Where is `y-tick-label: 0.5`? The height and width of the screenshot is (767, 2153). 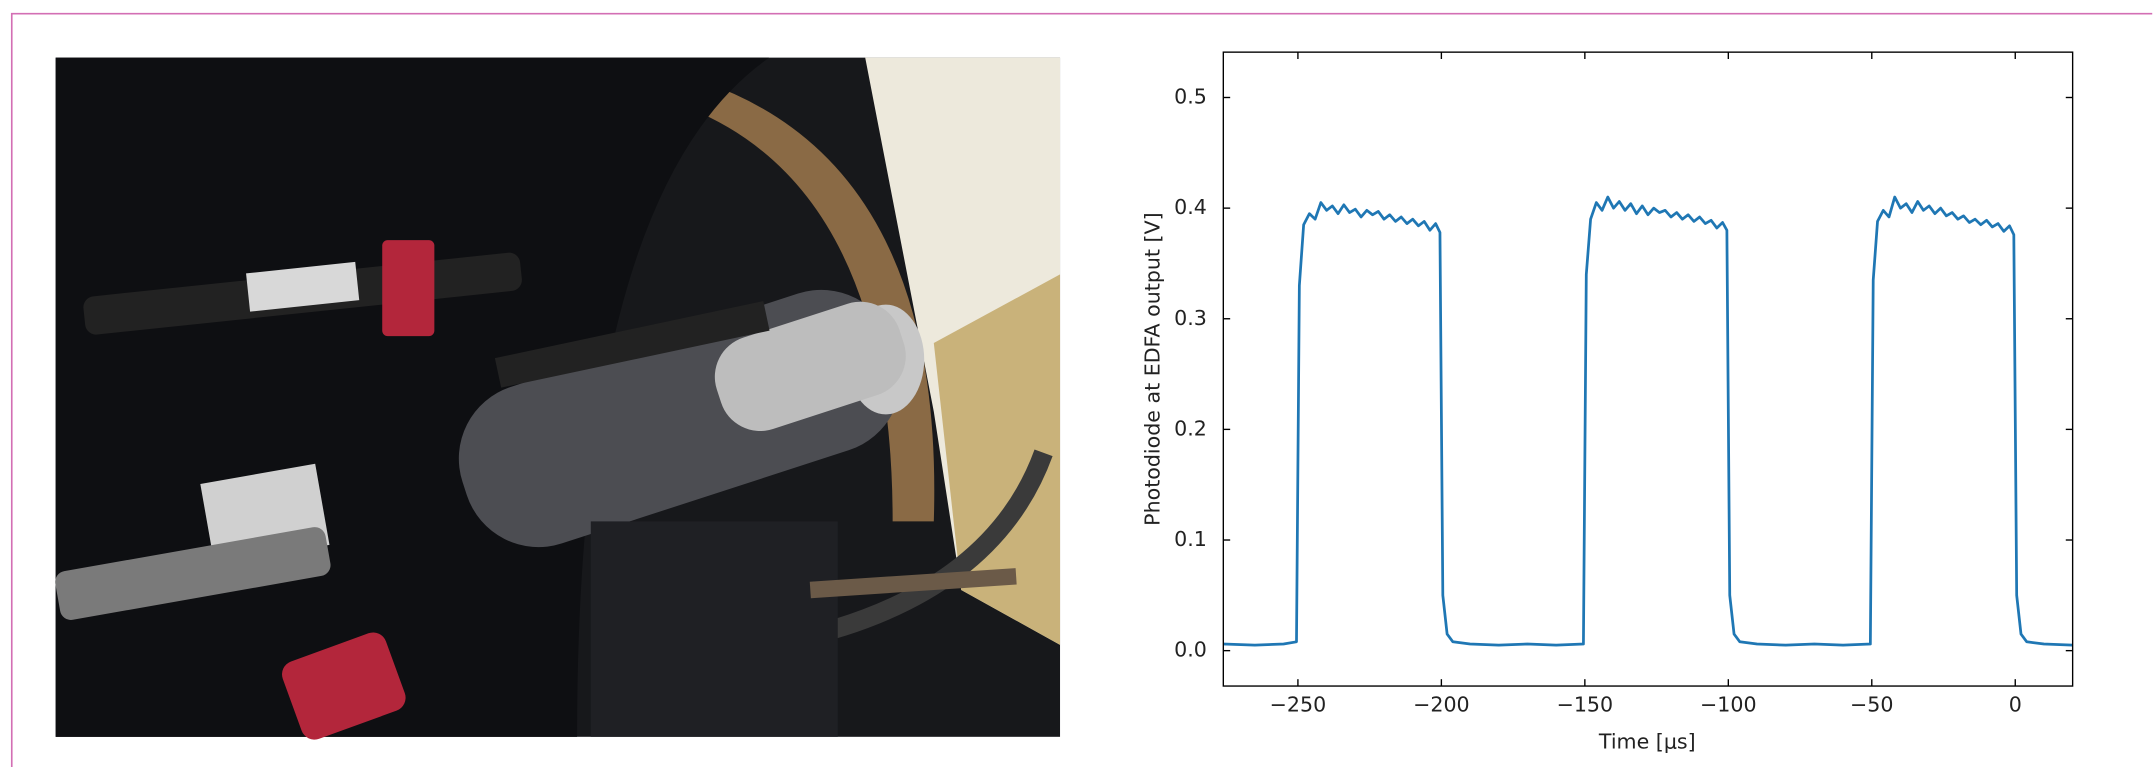
y-tick-label: 0.5 is located at coordinates (1190, 96).